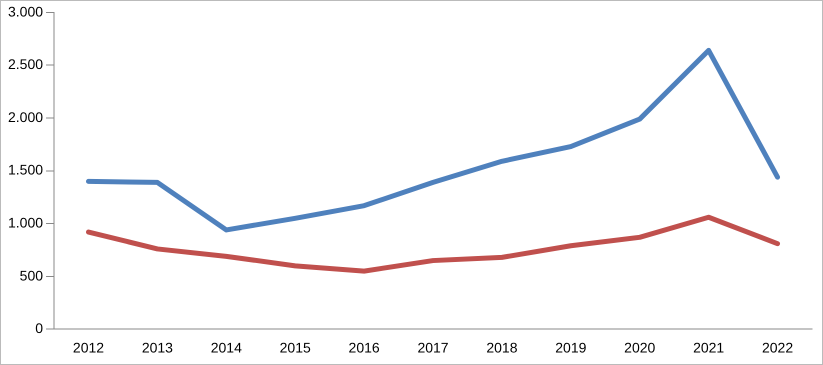 The width and height of the screenshot is (823, 365). Describe the element at coordinates (26, 11) in the screenshot. I see `y-tick-label: 3.000` at that location.